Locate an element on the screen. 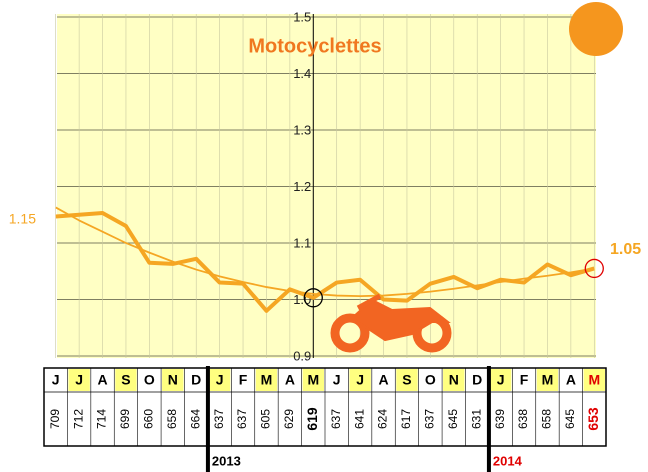  count-label: 709 is located at coordinates (55, 419).